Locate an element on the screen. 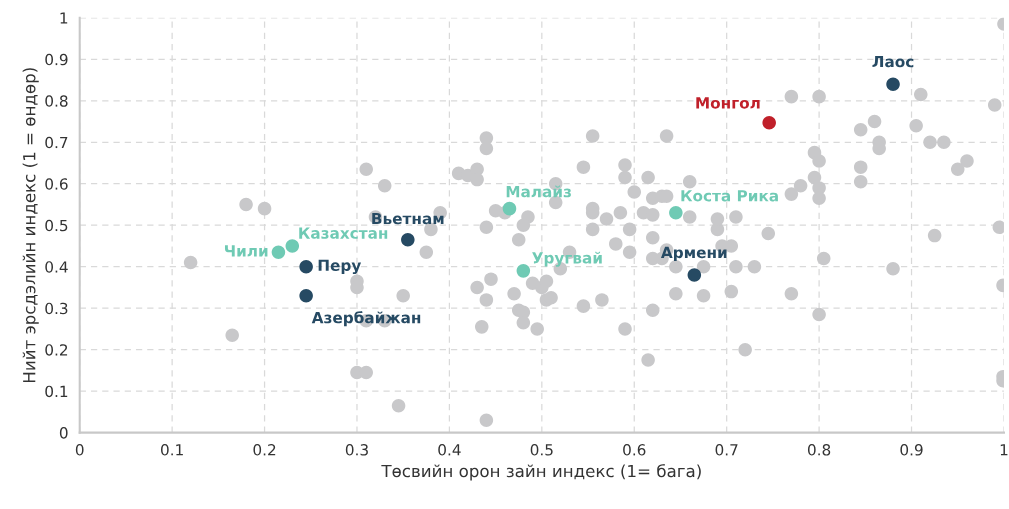 This screenshot has height=509, width=1009. y-tick-label: 0.1 is located at coordinates (56, 391).